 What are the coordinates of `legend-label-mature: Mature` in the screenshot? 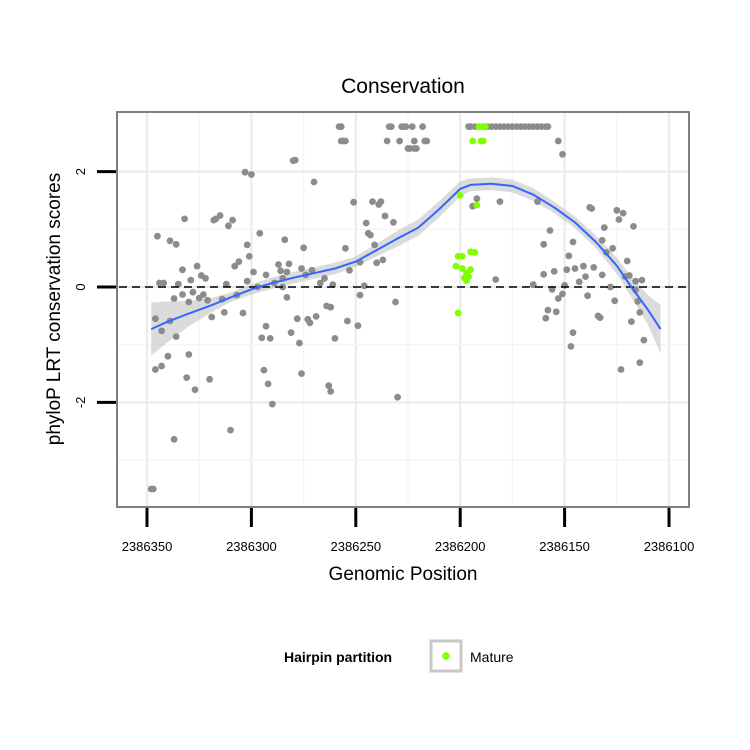 It's located at (492, 657).